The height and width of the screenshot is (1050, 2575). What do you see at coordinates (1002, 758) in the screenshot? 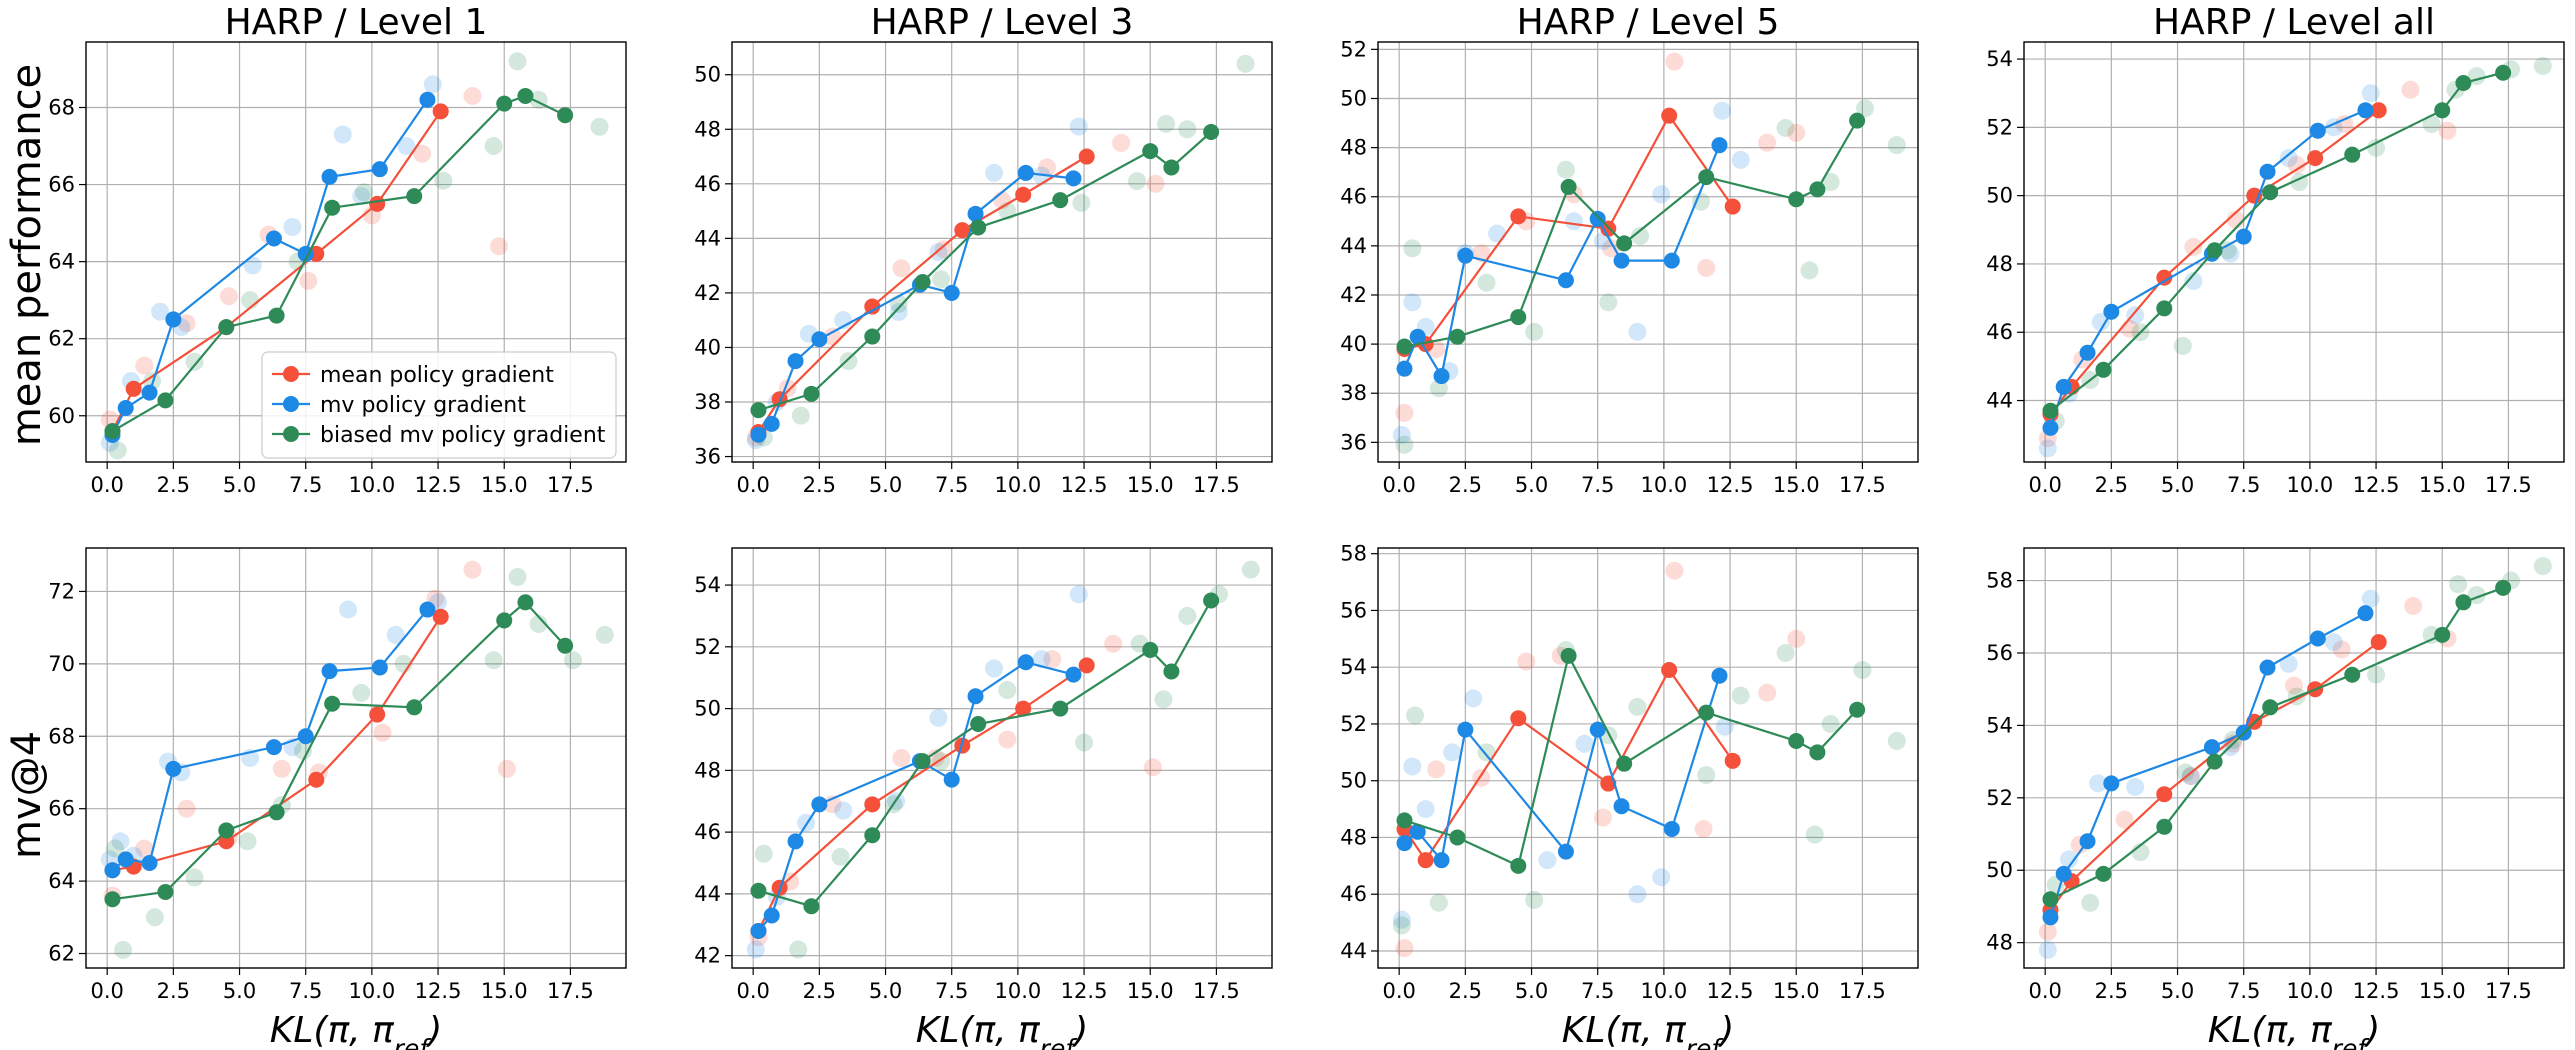
I see `plot-area` at bounding box center [1002, 758].